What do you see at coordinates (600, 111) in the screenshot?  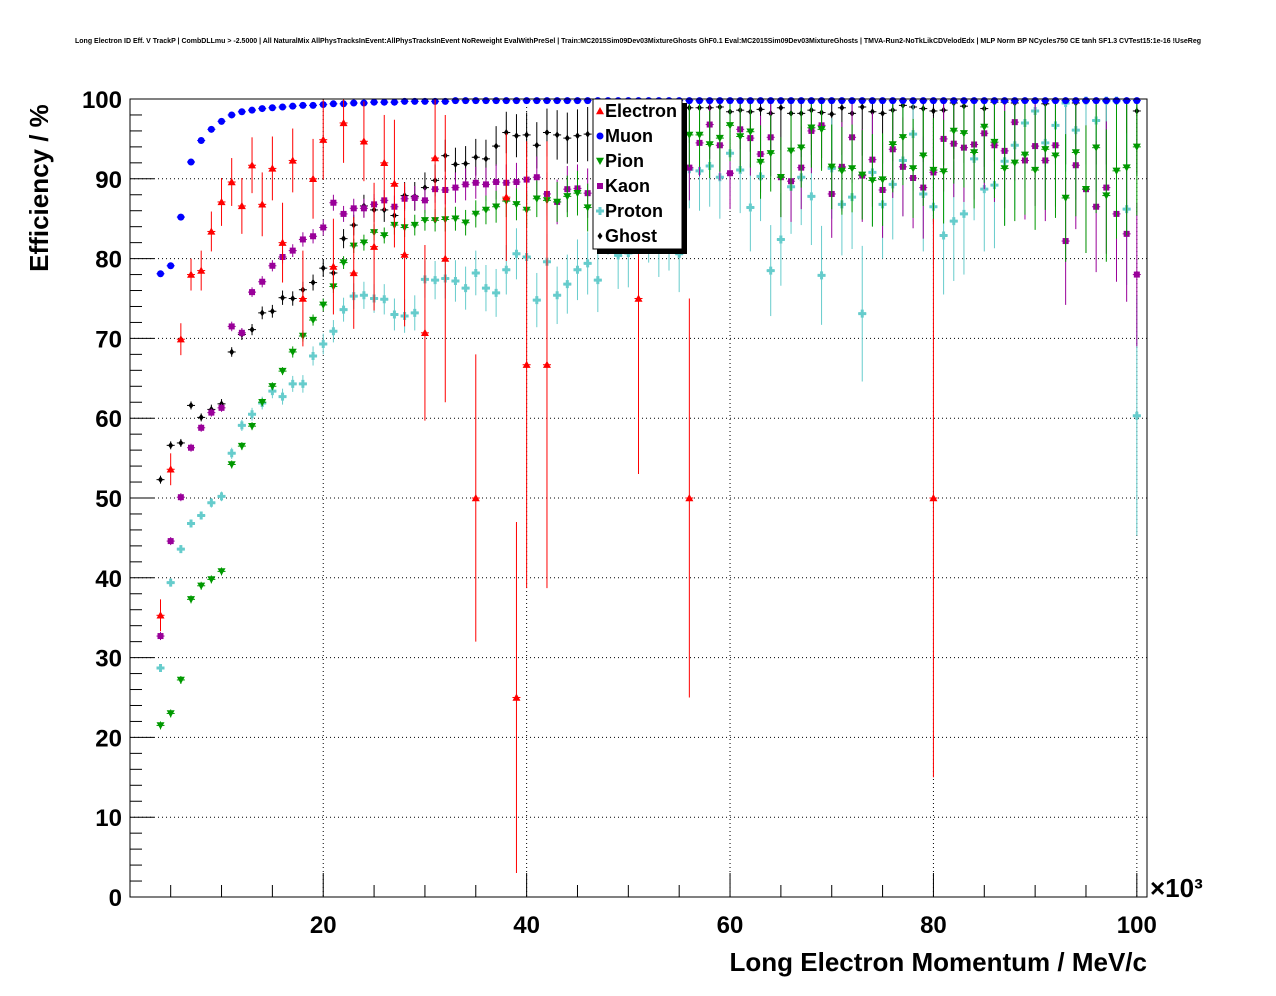 I see `legend-marker-electron` at bounding box center [600, 111].